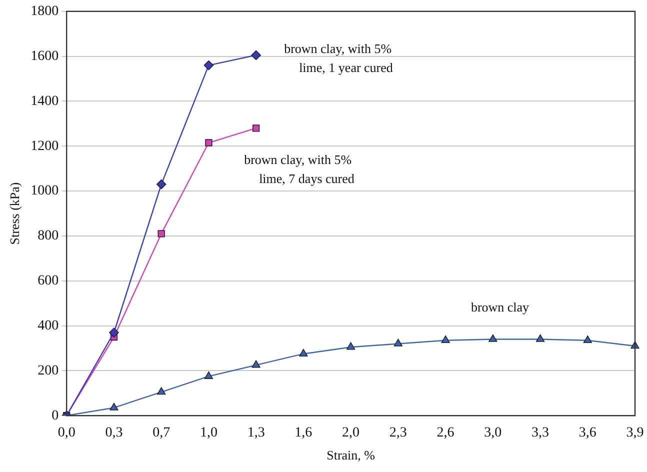  Describe the element at coordinates (48, 326) in the screenshot. I see `y-tick-label: 400` at that location.